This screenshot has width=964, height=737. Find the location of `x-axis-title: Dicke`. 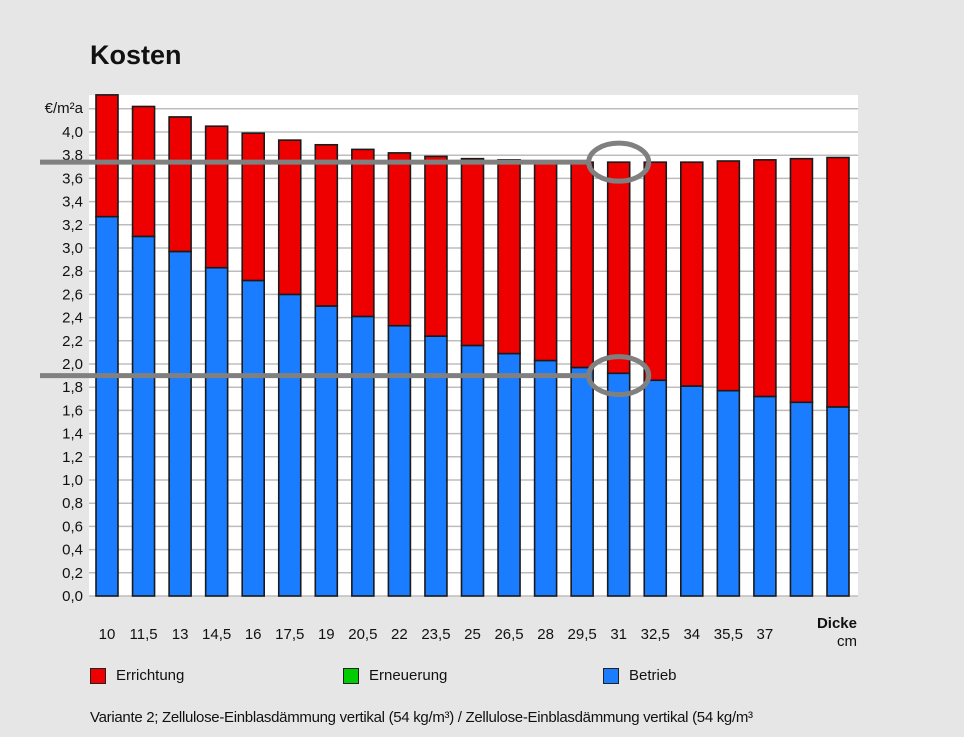

x-axis-title: Dicke is located at coordinates (837, 623).